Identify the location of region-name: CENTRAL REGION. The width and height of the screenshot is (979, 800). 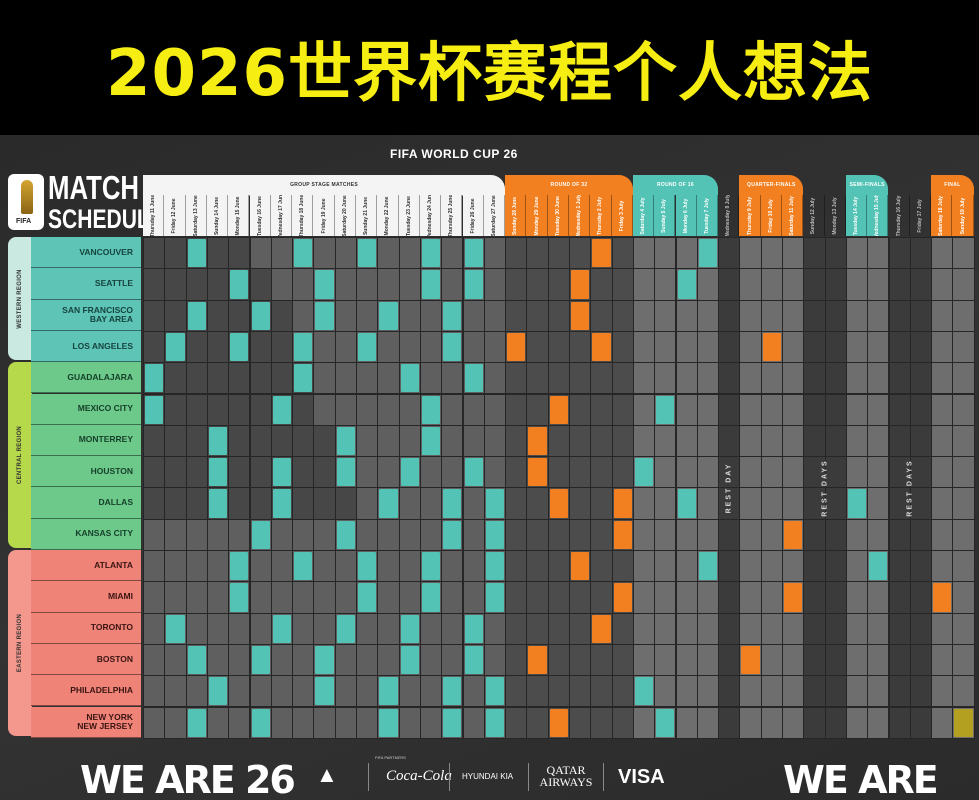
(20, 455).